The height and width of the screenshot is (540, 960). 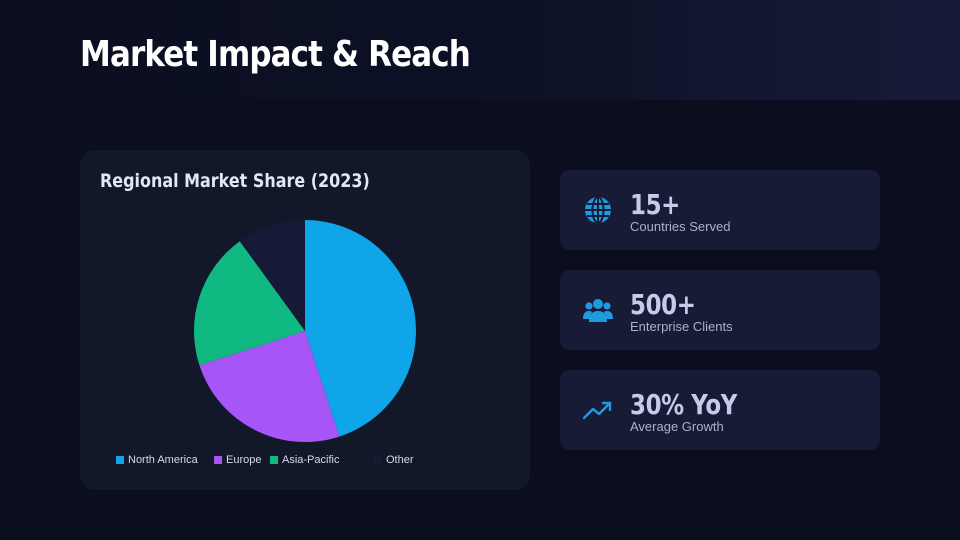 I want to click on legend-item: Other, so click(x=394, y=460).